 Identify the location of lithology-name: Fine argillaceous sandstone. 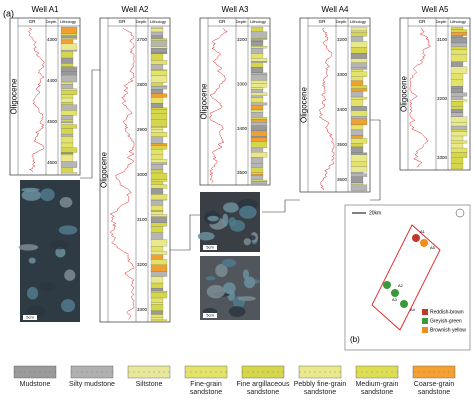
(263, 388).